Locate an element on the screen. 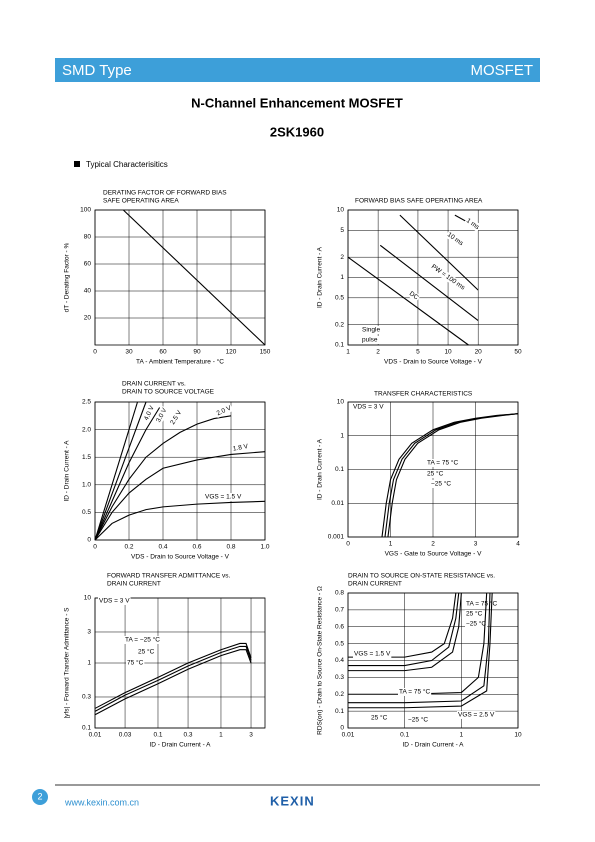 The width and height of the screenshot is (595, 842). page-badge is located at coordinates (40, 797).